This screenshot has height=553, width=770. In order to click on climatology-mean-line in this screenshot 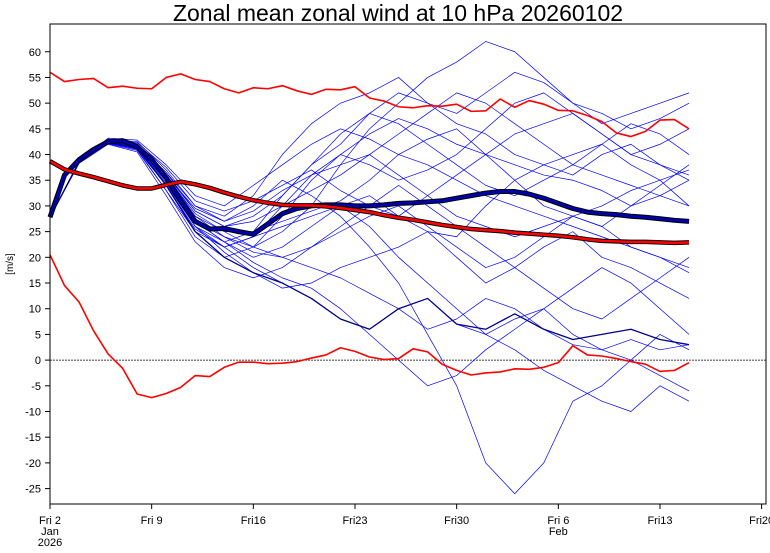, I will do `click(369, 202)`.